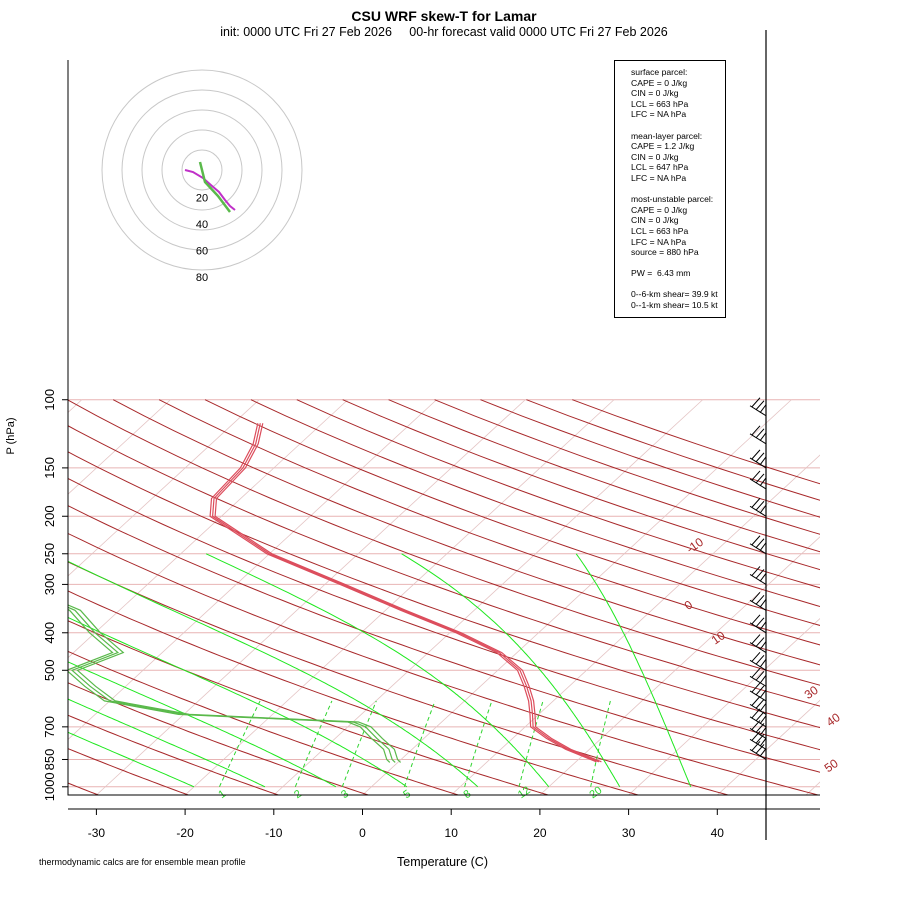 The width and height of the screenshot is (900, 900). Describe the element at coordinates (49, 516) in the screenshot. I see `y-tick-label: 200` at that location.